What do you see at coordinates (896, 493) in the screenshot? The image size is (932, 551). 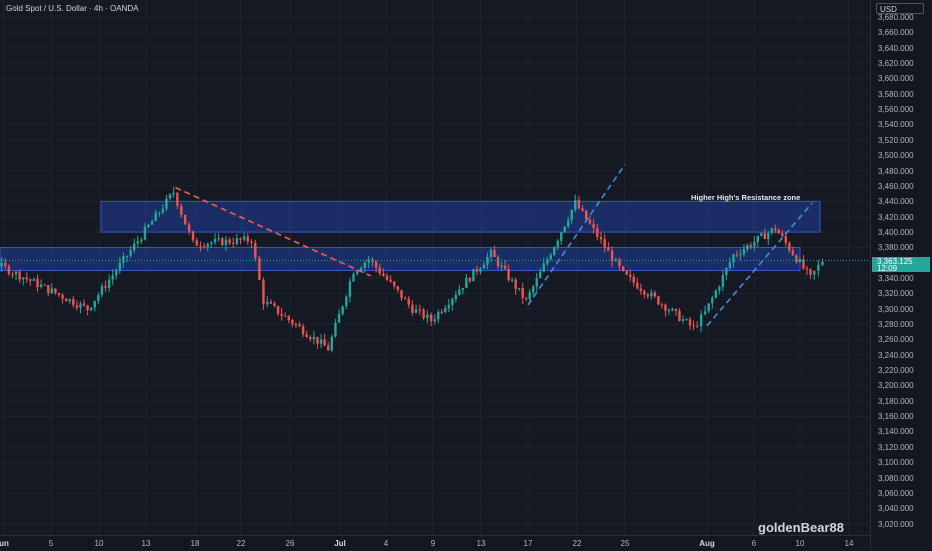 I see `price-tick: 3,060.000` at bounding box center [896, 493].